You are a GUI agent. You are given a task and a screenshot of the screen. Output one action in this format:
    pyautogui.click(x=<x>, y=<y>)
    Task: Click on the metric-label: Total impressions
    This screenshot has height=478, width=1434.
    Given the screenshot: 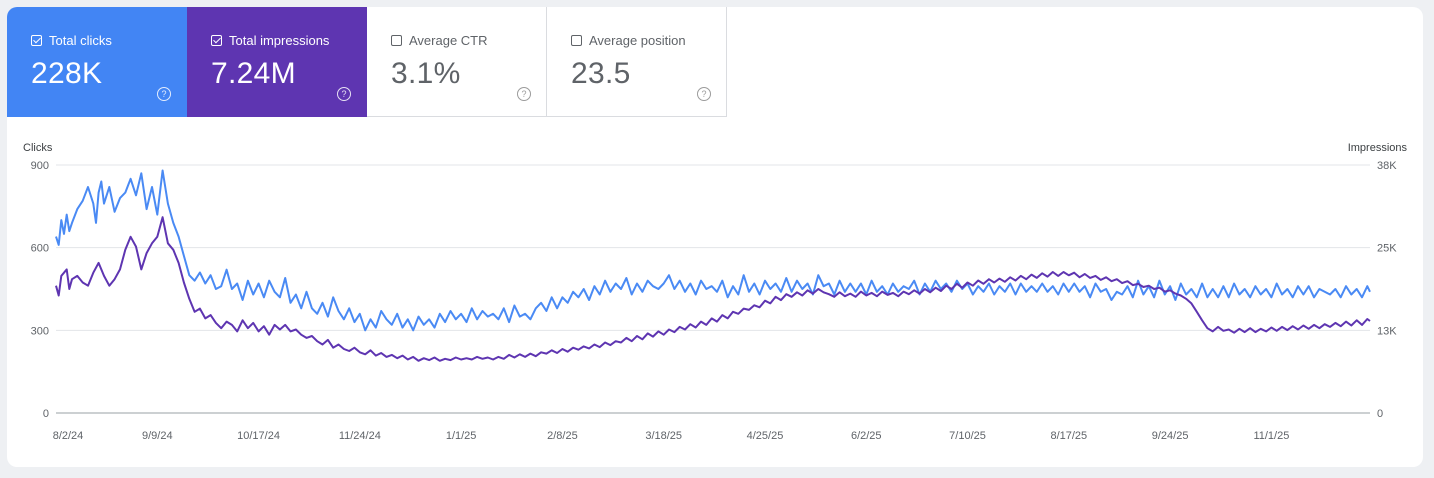 What is the action you would take?
    pyautogui.click(x=279, y=40)
    